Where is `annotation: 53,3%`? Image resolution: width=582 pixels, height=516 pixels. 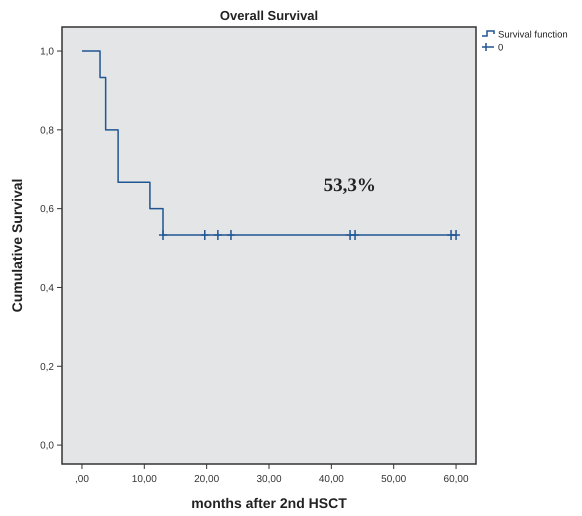 annotation: 53,3% is located at coordinates (350, 185).